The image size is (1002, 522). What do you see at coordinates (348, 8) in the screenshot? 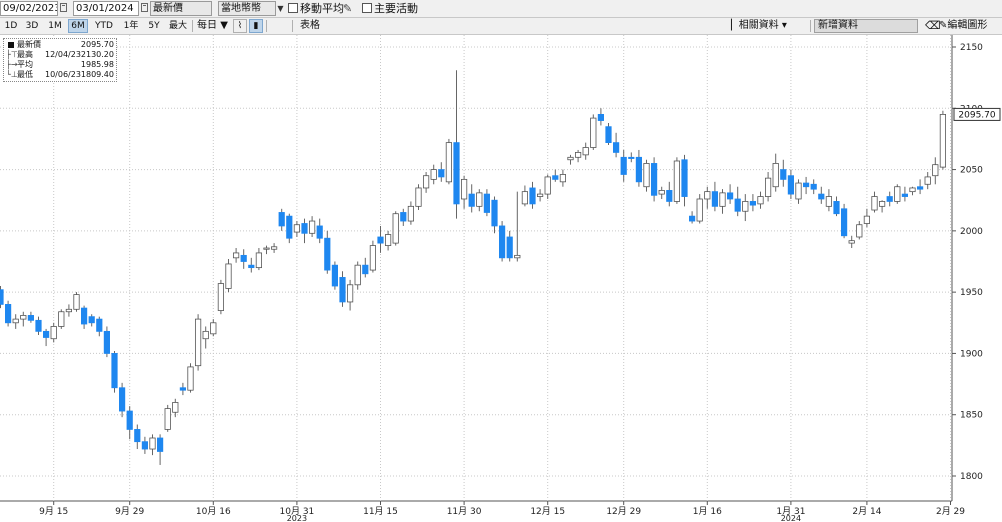
I see `pencil-icon: ✎` at bounding box center [348, 8].